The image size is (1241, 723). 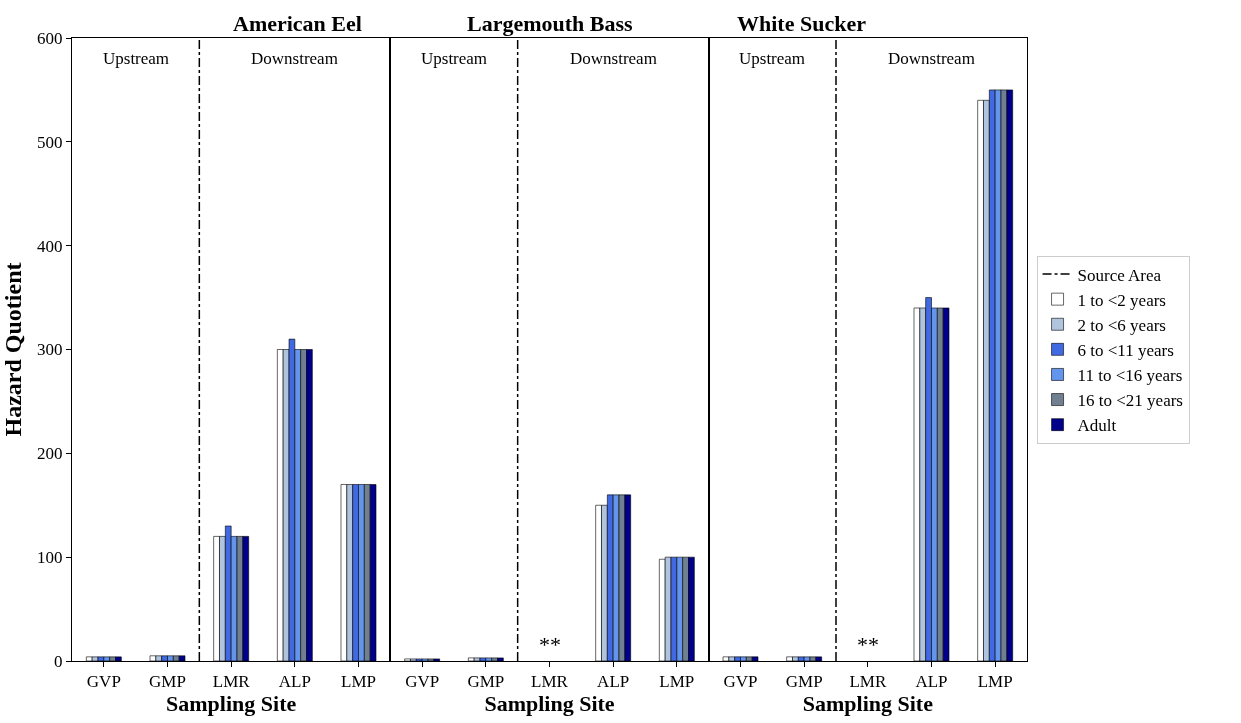 What do you see at coordinates (1130, 376) in the screenshot?
I see `legend-label: 11 to <16 years` at bounding box center [1130, 376].